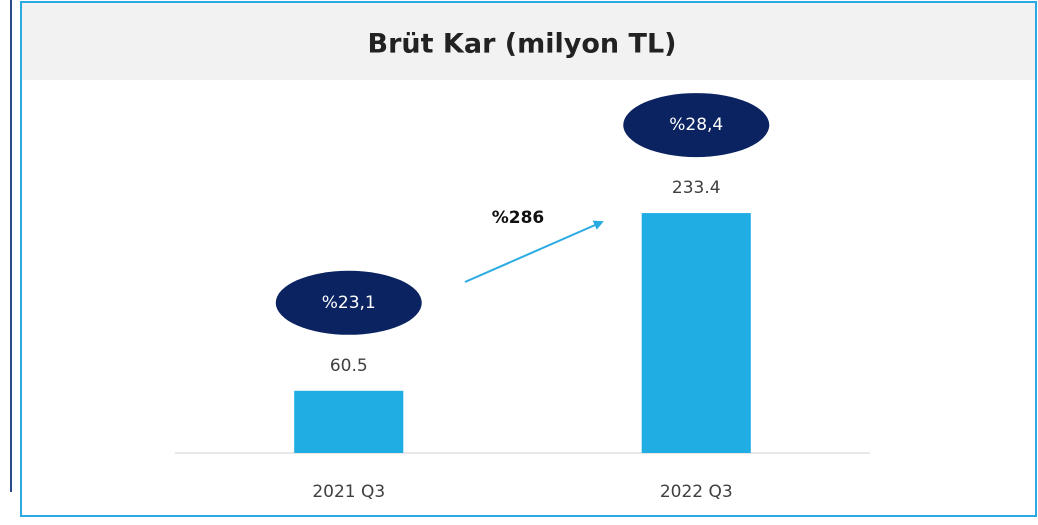 This screenshot has width=1038, height=525. I want to click on growth-arrow, so click(534, 251).